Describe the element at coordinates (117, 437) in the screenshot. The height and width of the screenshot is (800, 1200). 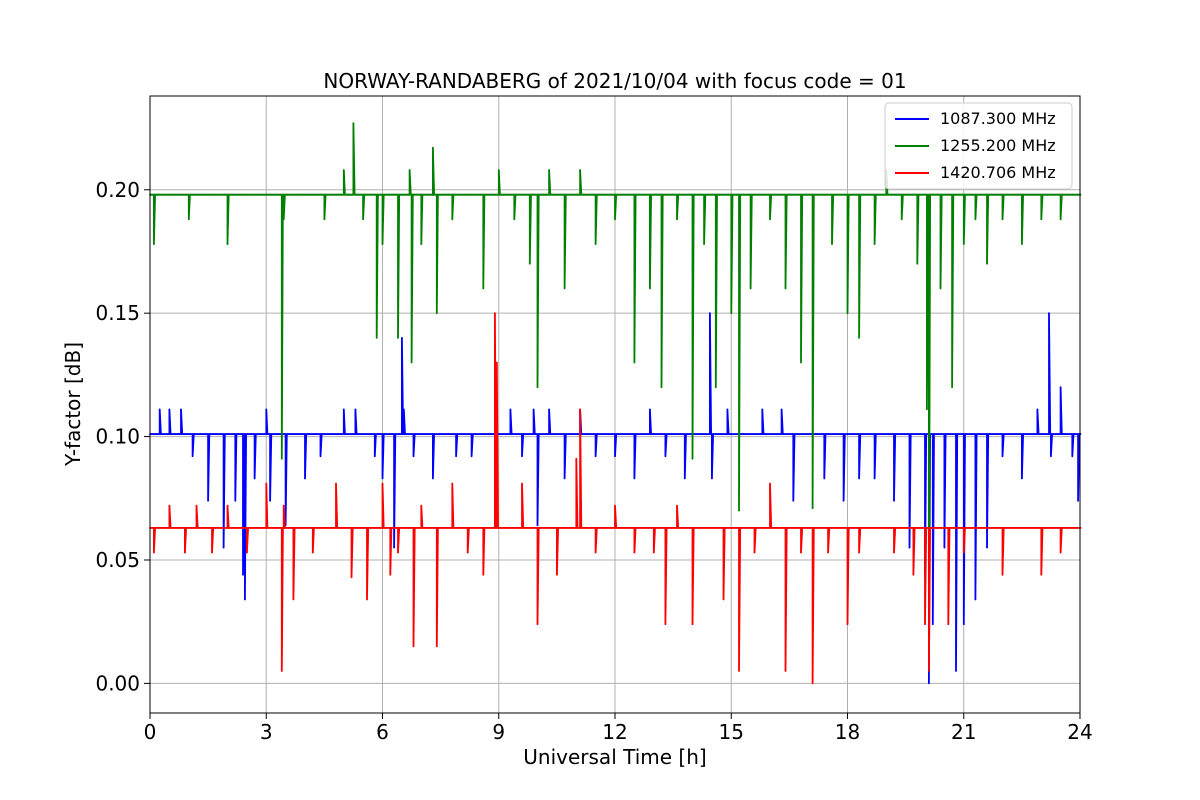
I see `y-tick-label: 0.10` at that location.